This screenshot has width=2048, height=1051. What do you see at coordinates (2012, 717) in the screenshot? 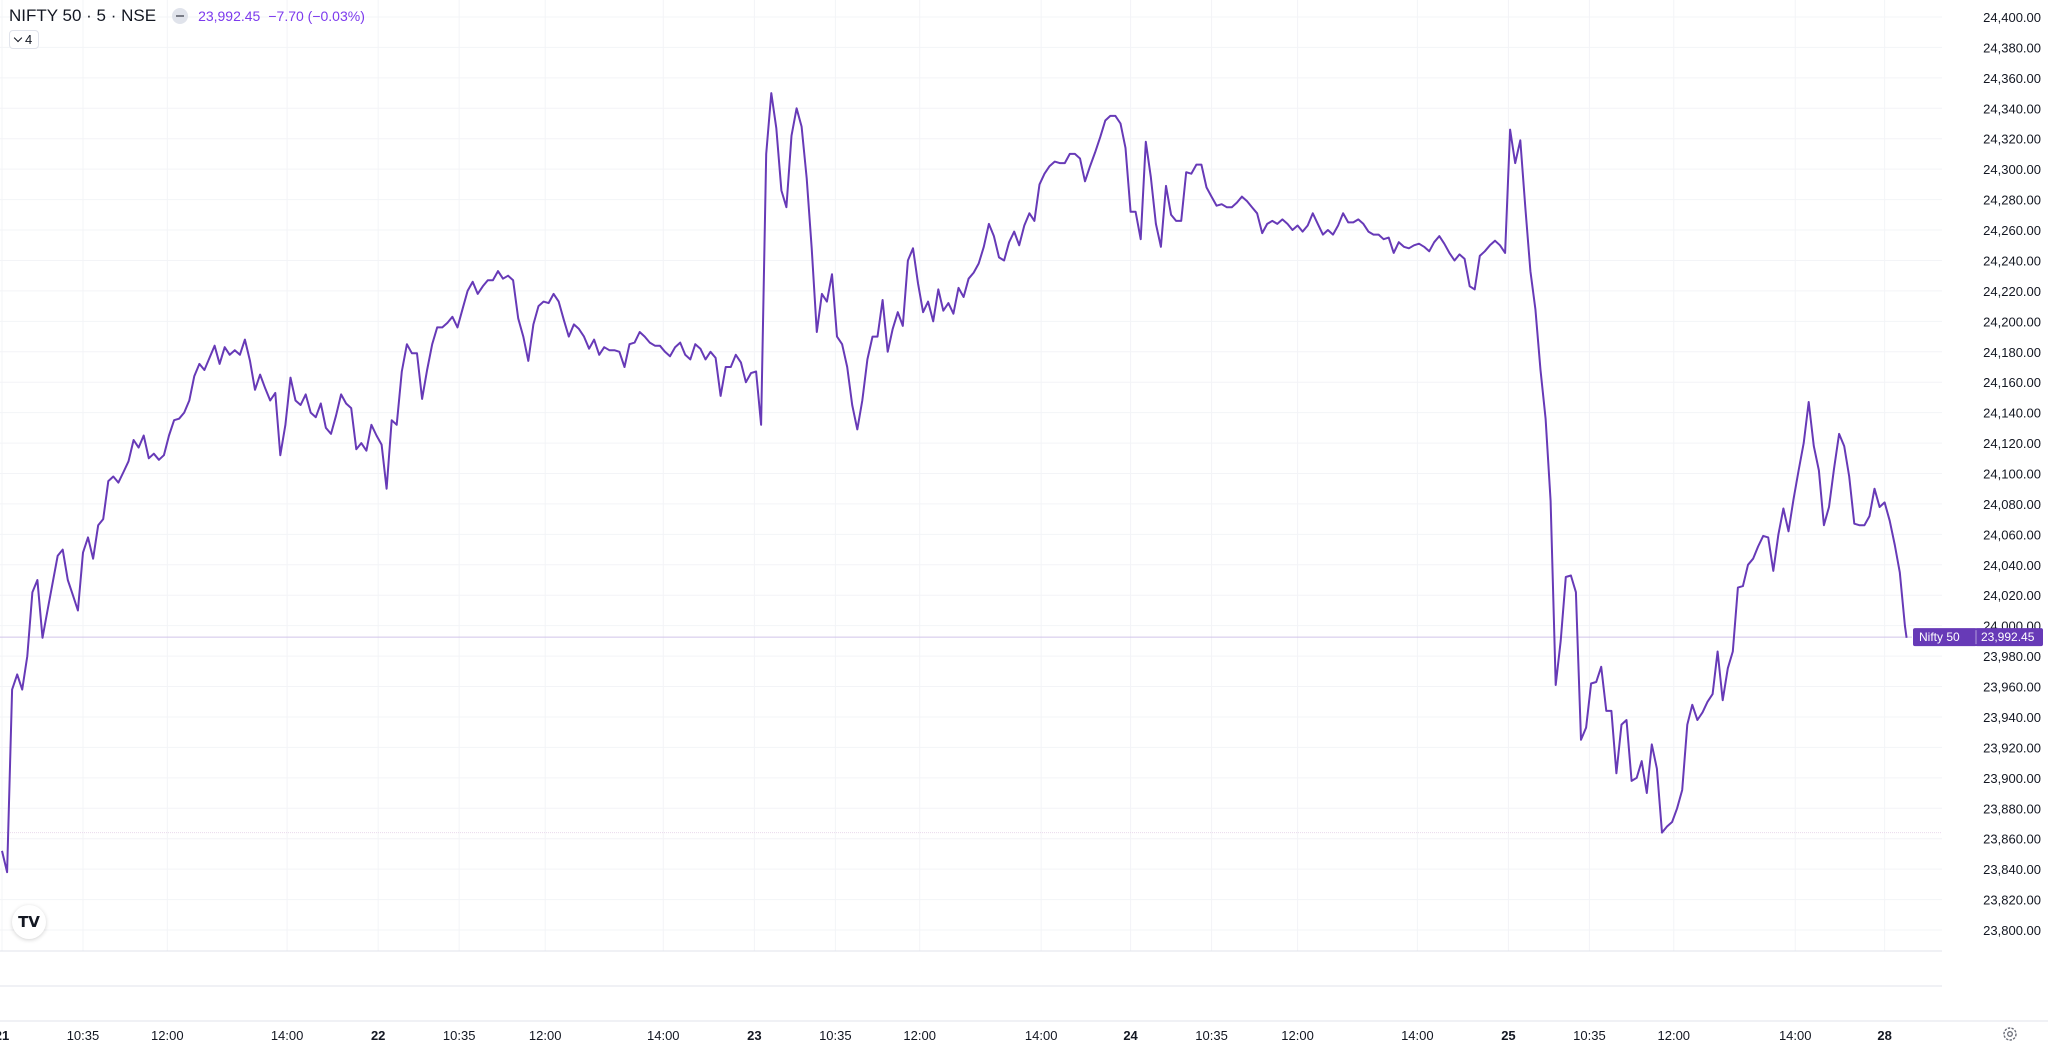
I see `y-tick-label: 23,940.00` at bounding box center [2012, 717].